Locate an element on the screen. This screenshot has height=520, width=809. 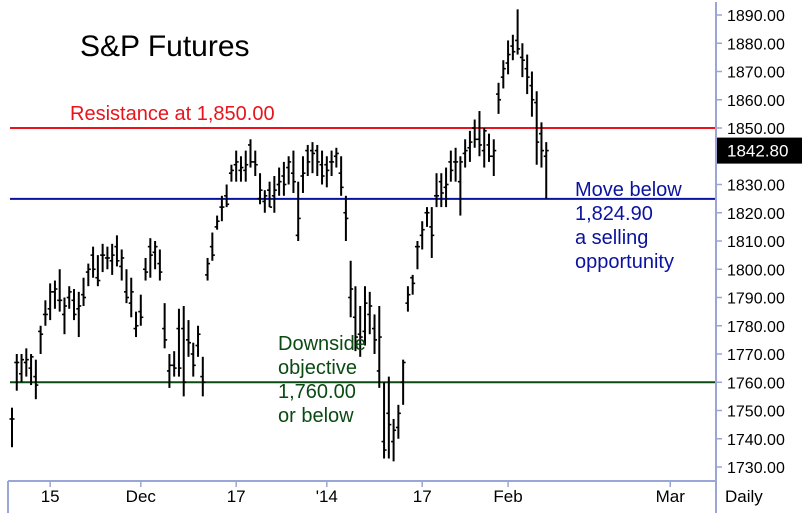
annotation-1-line: objective is located at coordinates (317, 368).